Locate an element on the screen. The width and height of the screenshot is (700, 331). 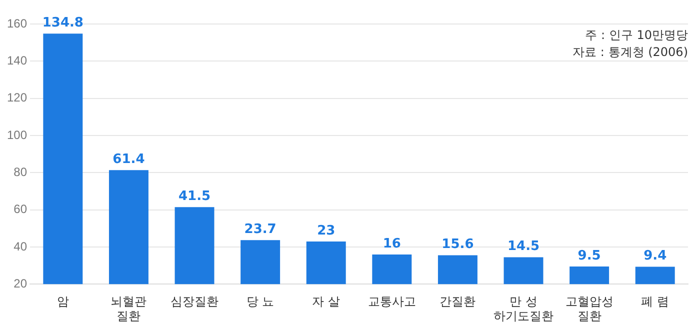
data-label: 9.5 is located at coordinates (589, 256).